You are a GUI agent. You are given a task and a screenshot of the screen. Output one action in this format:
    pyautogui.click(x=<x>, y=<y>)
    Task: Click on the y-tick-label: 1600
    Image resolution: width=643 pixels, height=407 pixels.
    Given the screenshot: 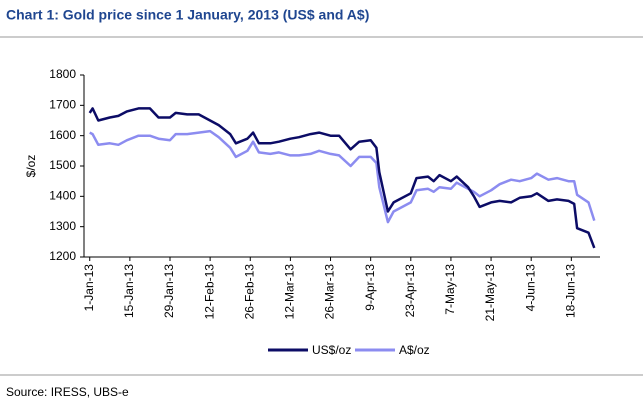 What is the action you would take?
    pyautogui.click(x=62, y=135)
    